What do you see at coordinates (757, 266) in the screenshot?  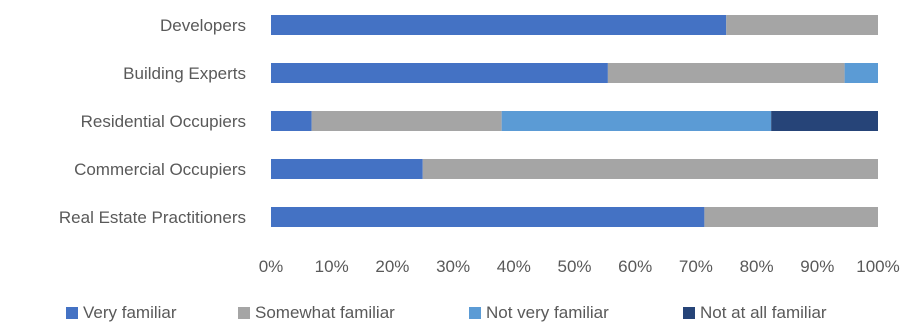 I see `x-tick-label: 80%` at bounding box center [757, 266].